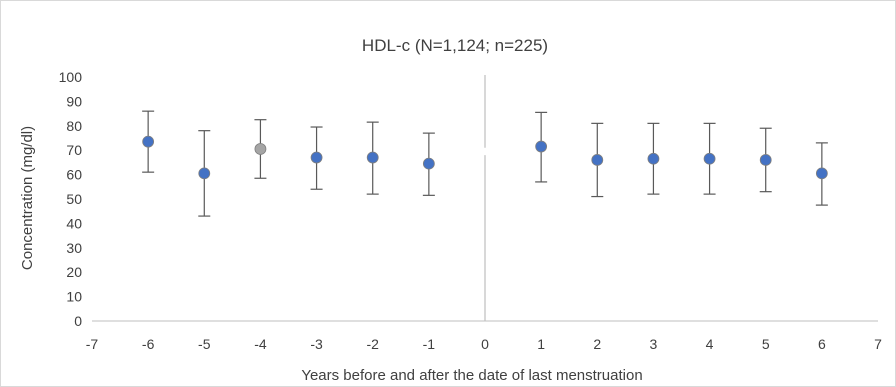  I want to click on x-tick-label: 5, so click(766, 344).